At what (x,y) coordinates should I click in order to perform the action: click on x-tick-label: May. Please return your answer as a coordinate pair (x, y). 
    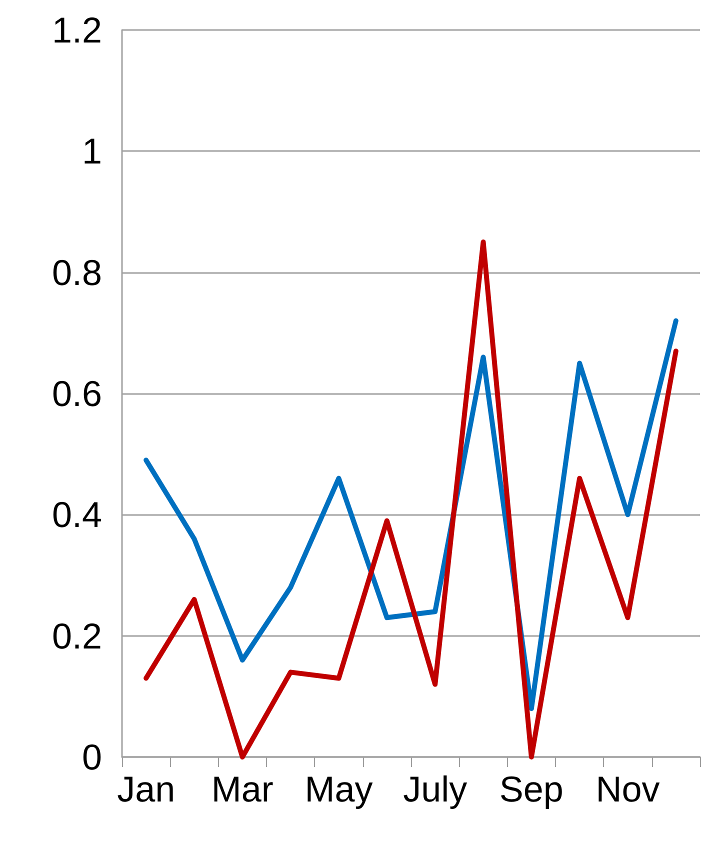
    Looking at the image, I should click on (338, 789).